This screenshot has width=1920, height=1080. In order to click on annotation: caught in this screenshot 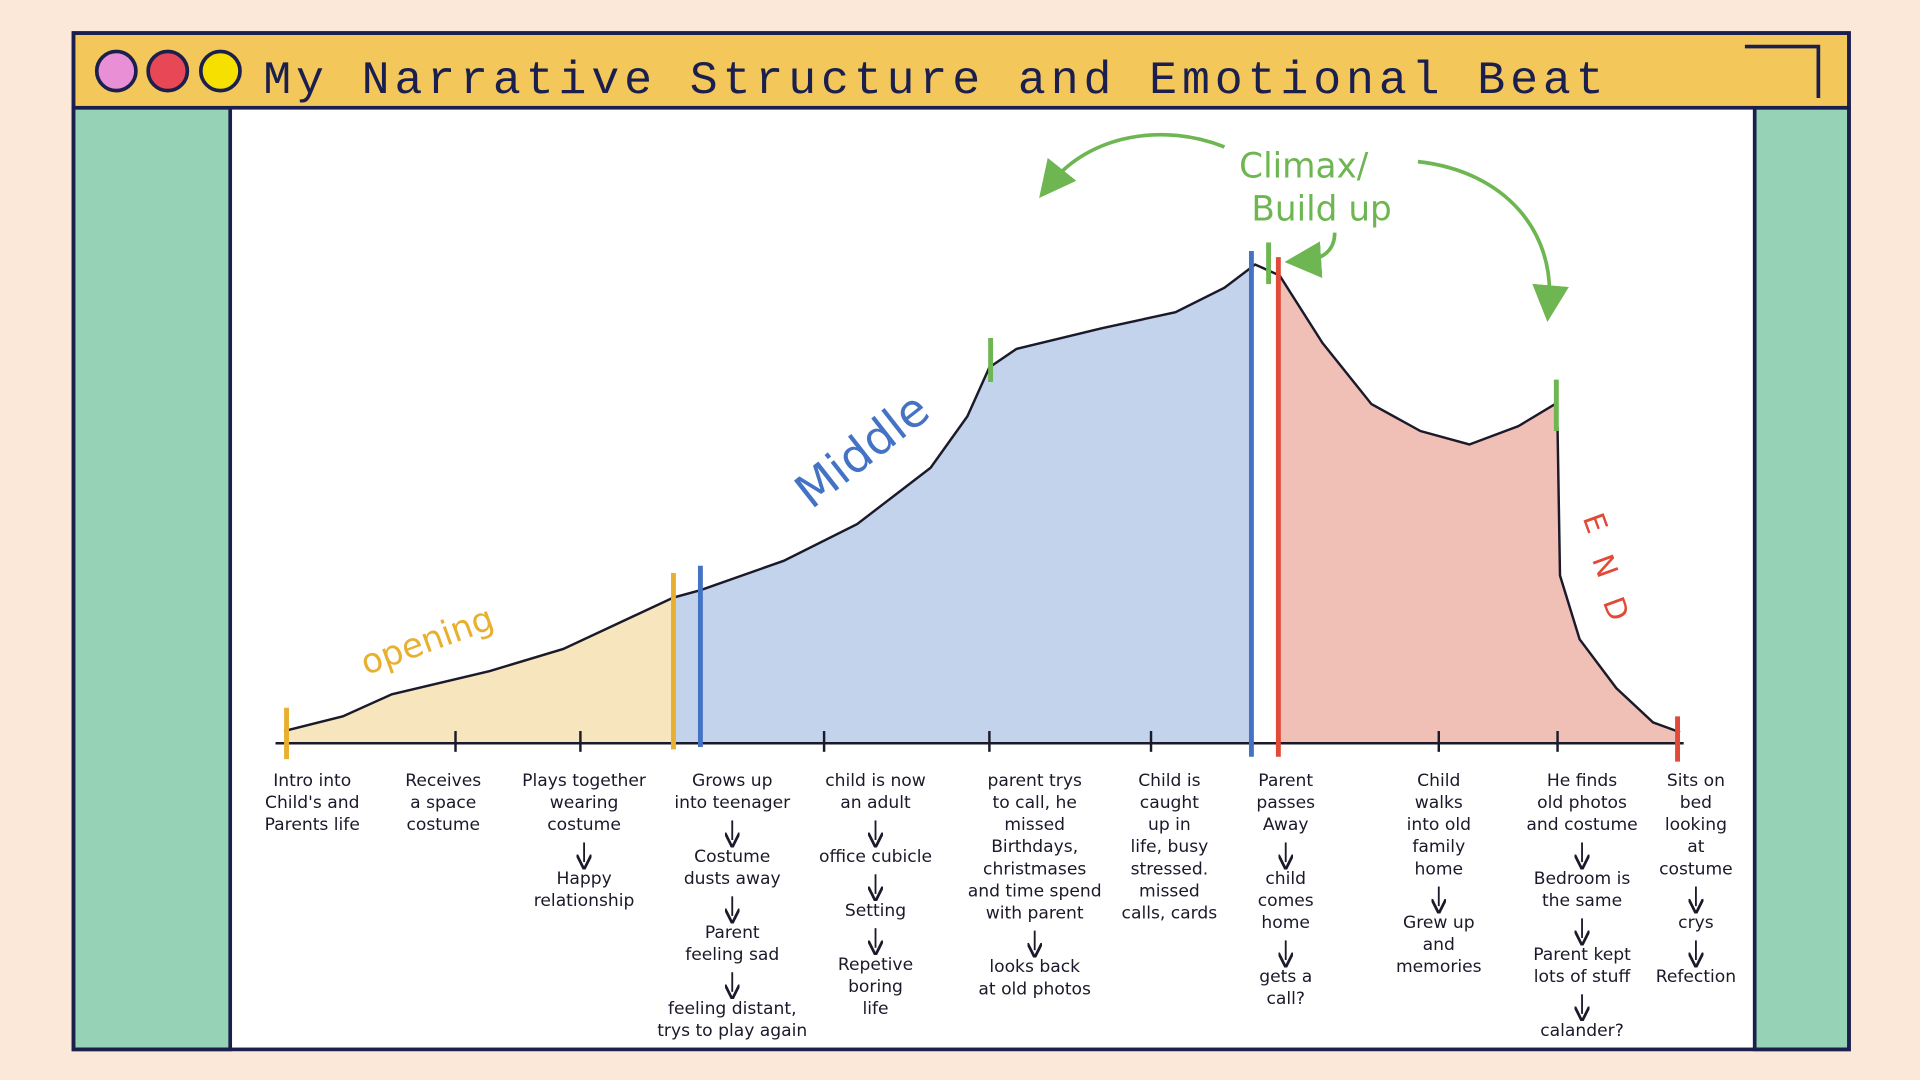, I will do `click(1169, 803)`.